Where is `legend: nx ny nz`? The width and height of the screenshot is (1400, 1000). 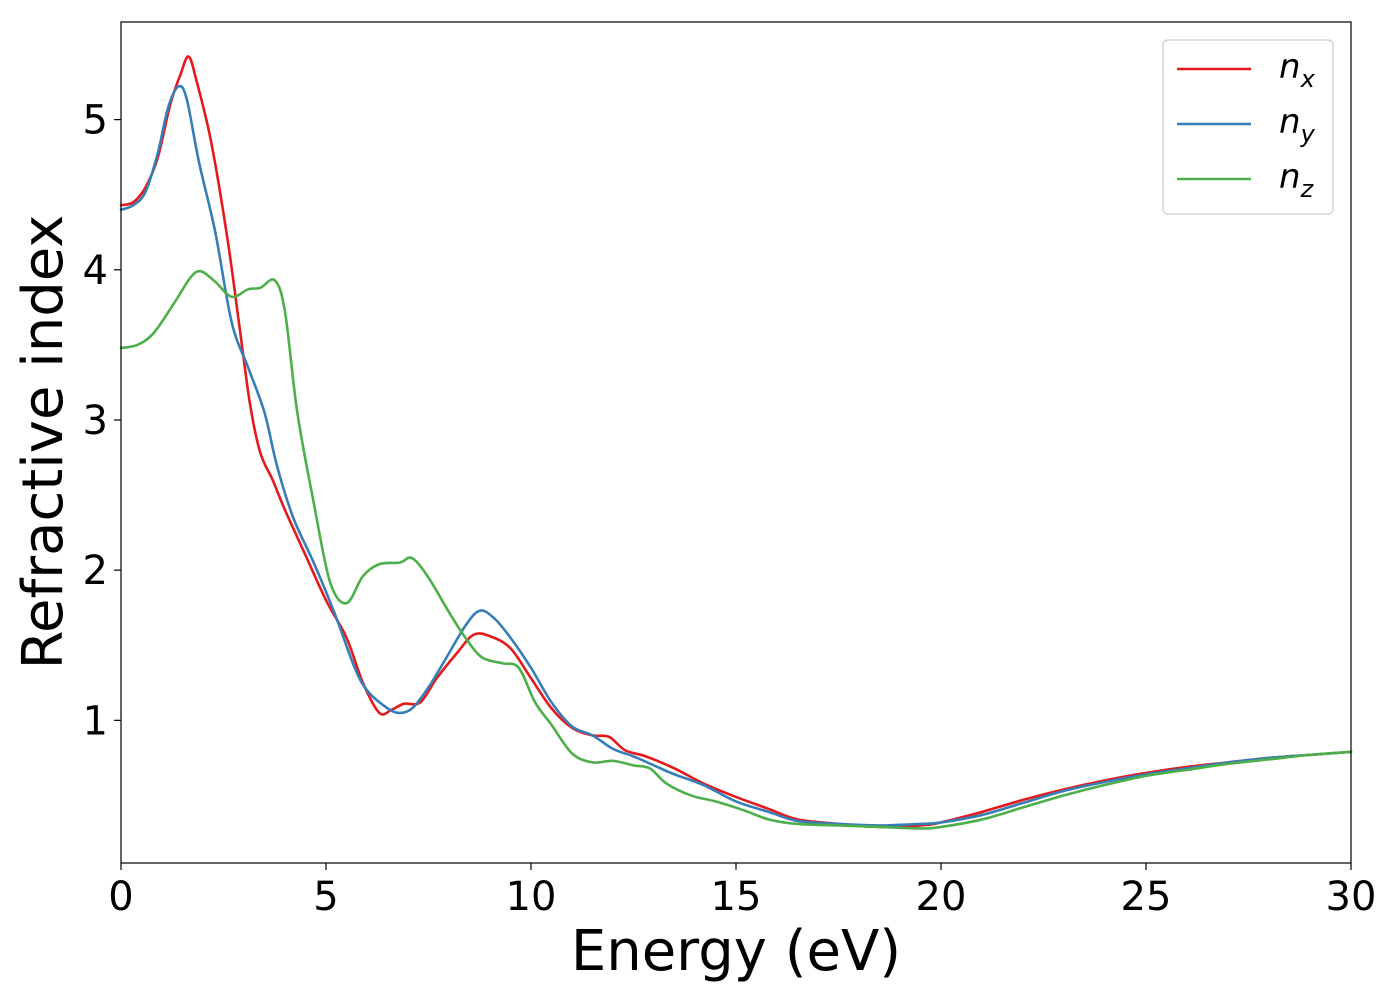
legend: nx ny nz is located at coordinates (1248, 127).